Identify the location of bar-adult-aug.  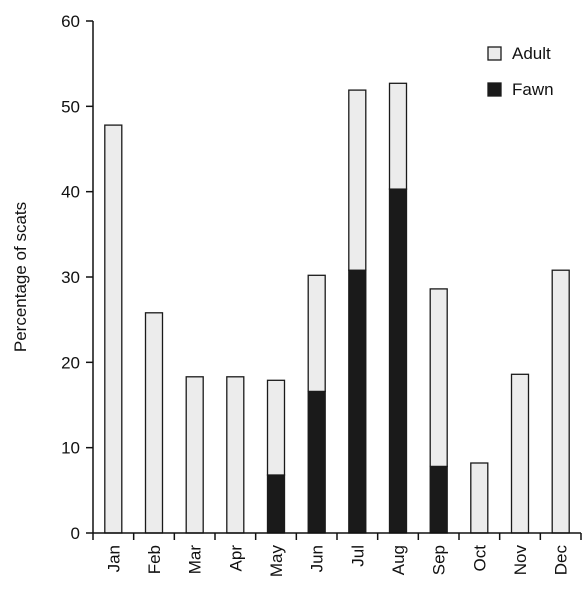
(398, 136).